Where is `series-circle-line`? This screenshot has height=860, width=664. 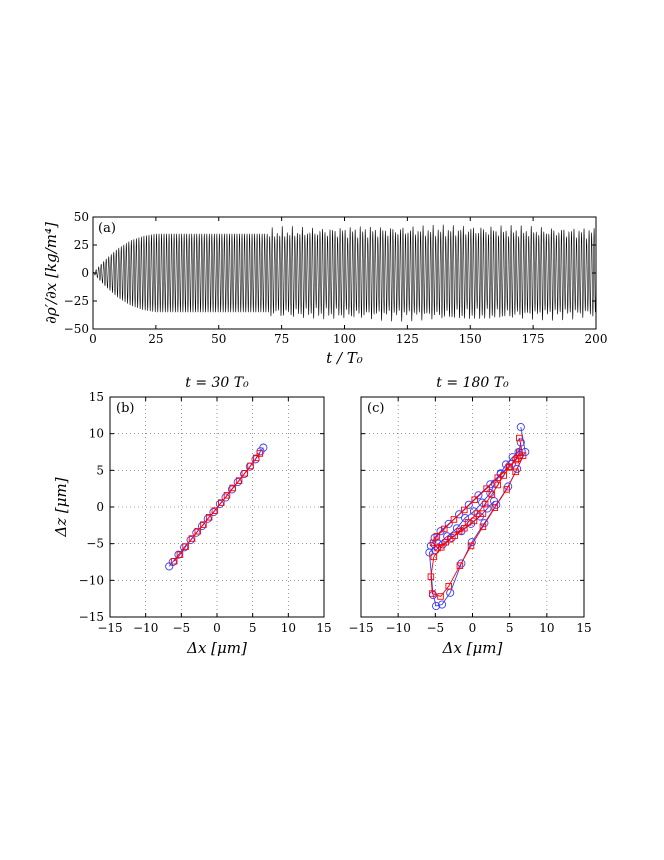
series-circle-line is located at coordinates (216, 507).